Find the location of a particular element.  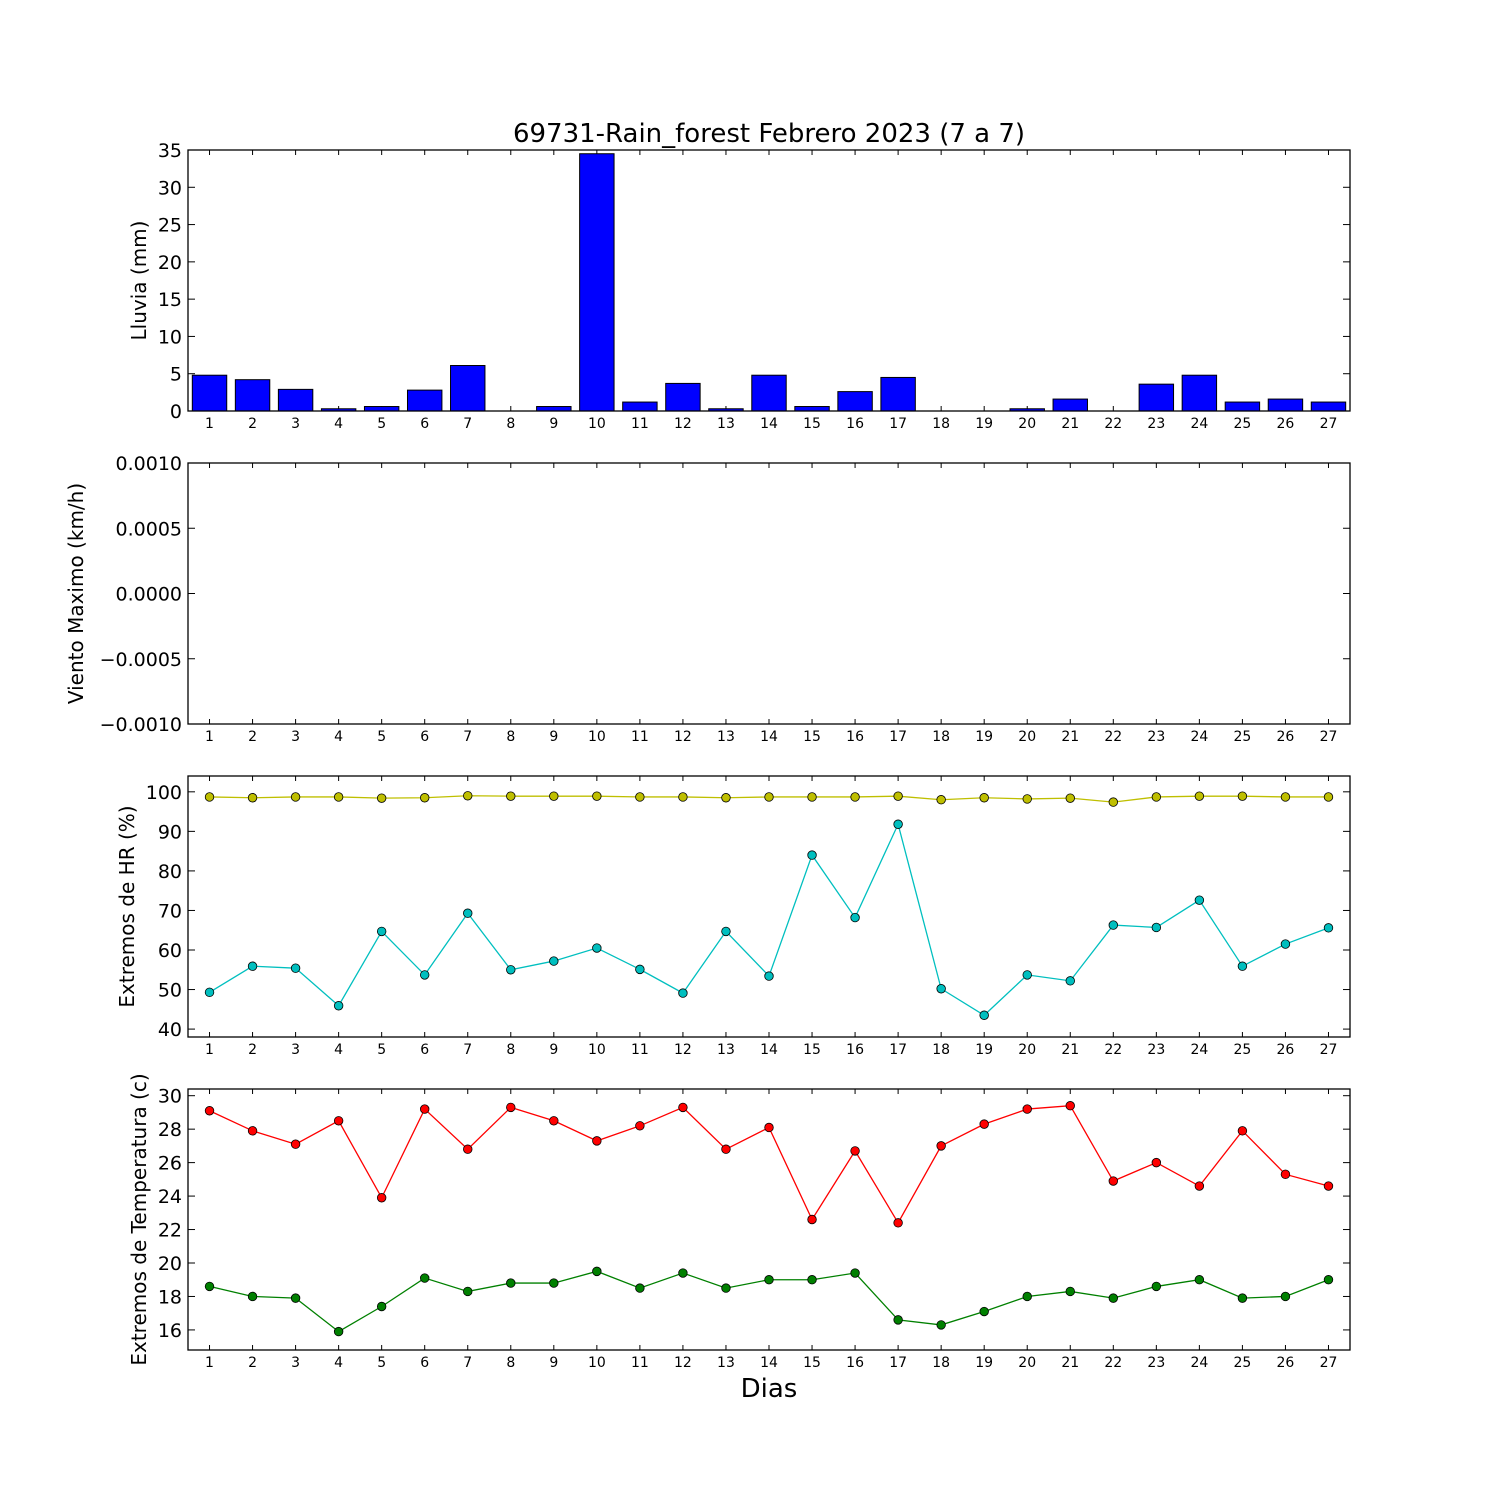

x-tick-label: 21 is located at coordinates (1070, 1363).